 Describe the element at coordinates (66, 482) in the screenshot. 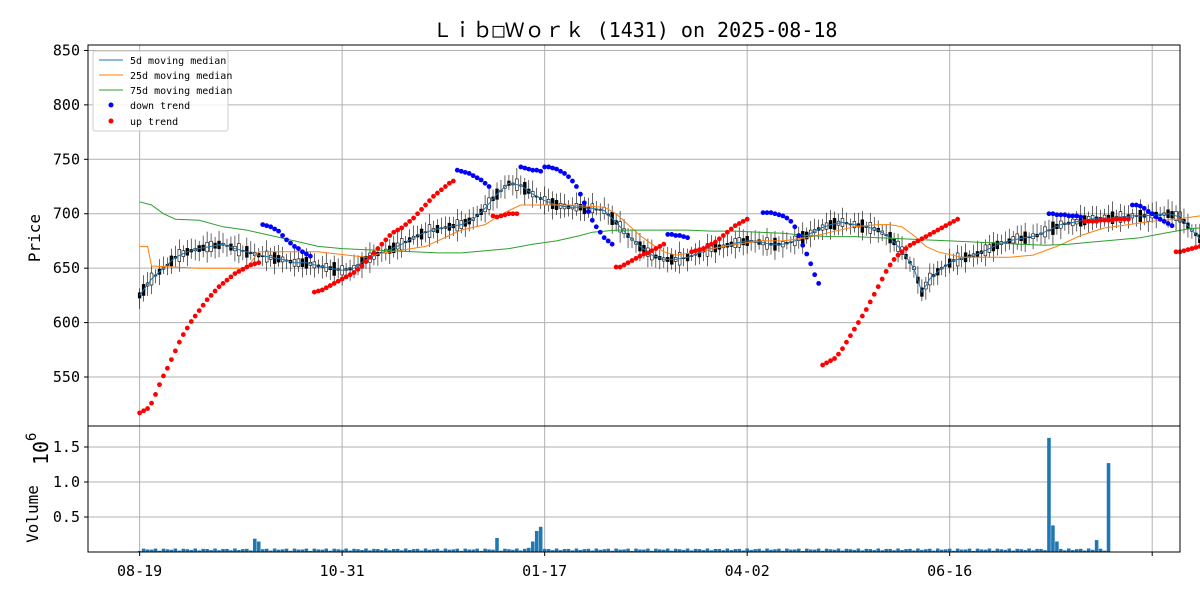

I see `volume-tick-label: 1.0` at that location.